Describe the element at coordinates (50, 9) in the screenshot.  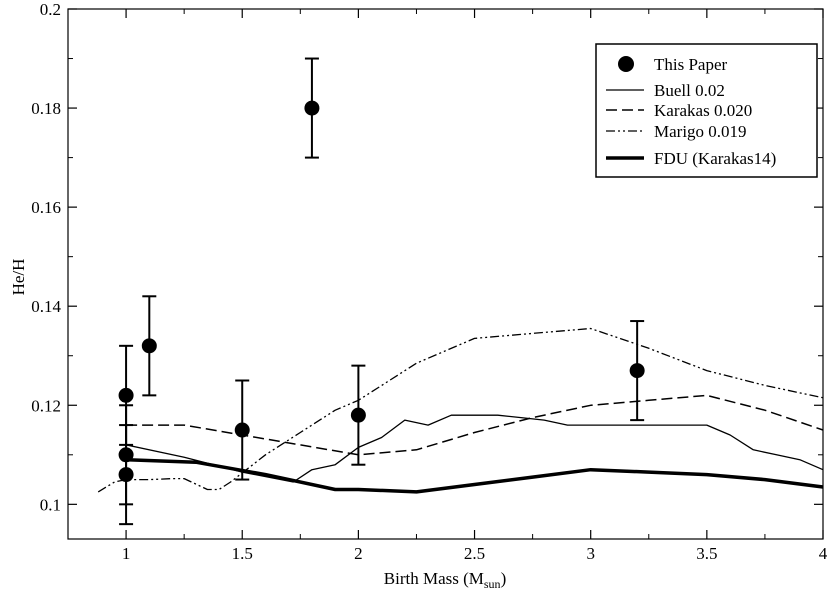
I see `y-tick-label: 0.2` at that location.